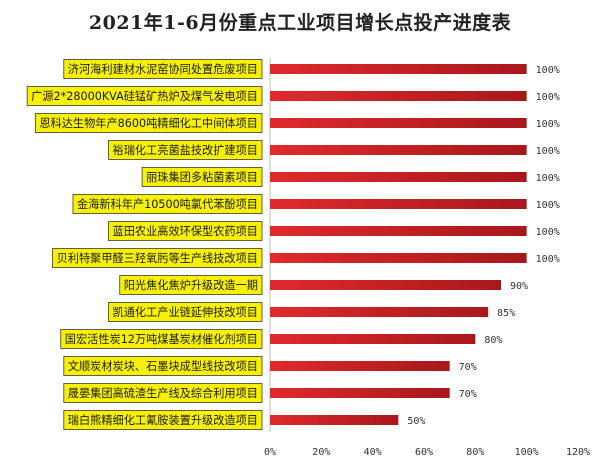 The image size is (600, 469). I want to click on x-tick-label: 0%, so click(270, 452).